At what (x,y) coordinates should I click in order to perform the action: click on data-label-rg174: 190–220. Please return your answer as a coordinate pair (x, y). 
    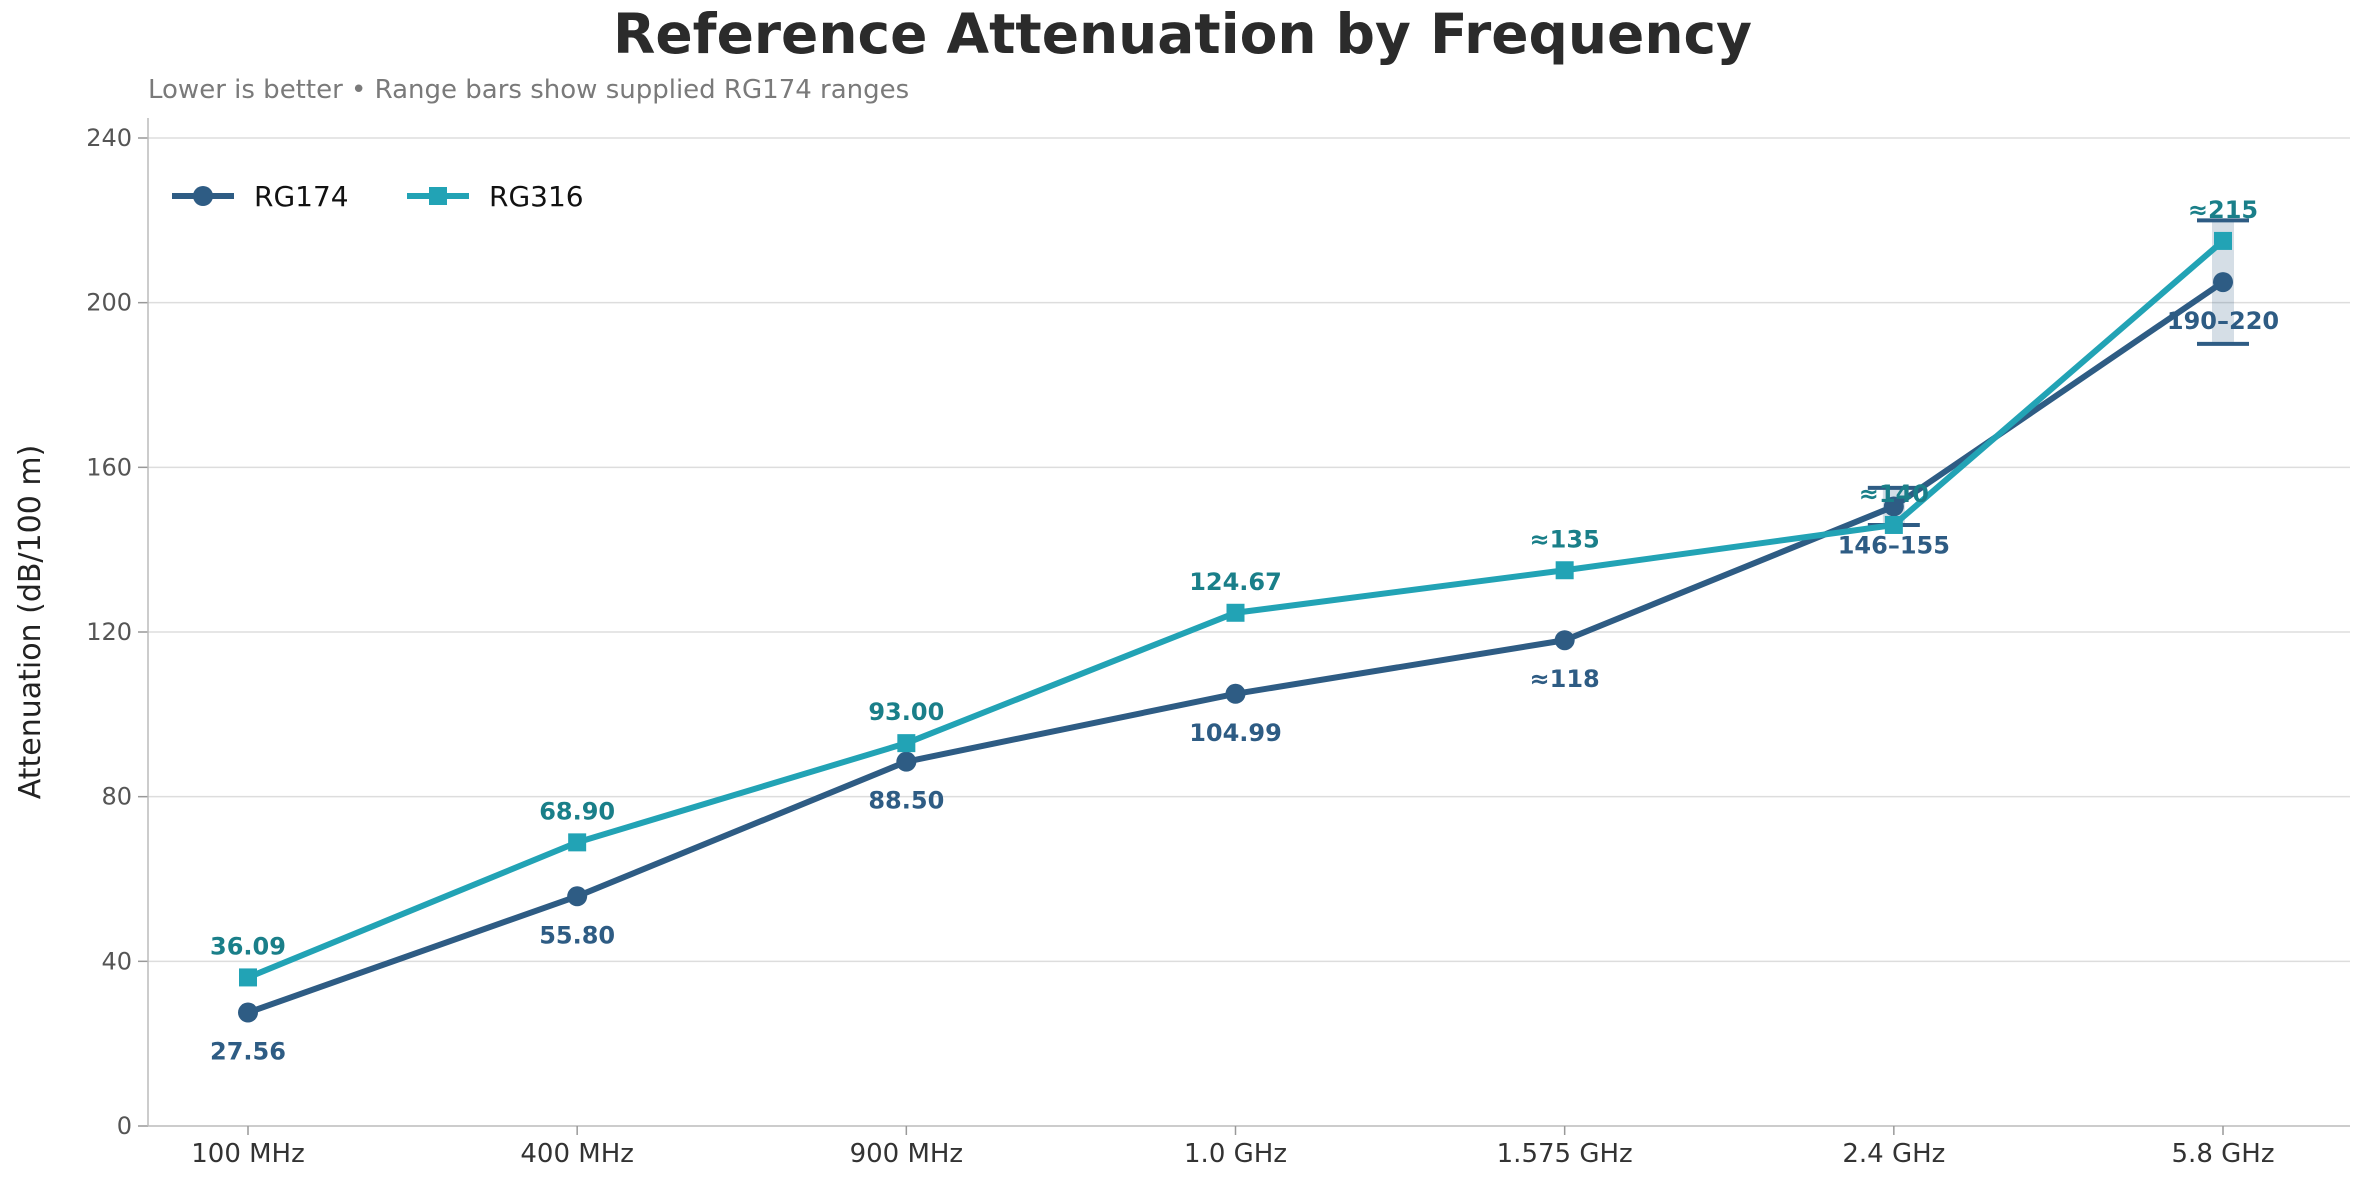
    Looking at the image, I should click on (2223, 321).